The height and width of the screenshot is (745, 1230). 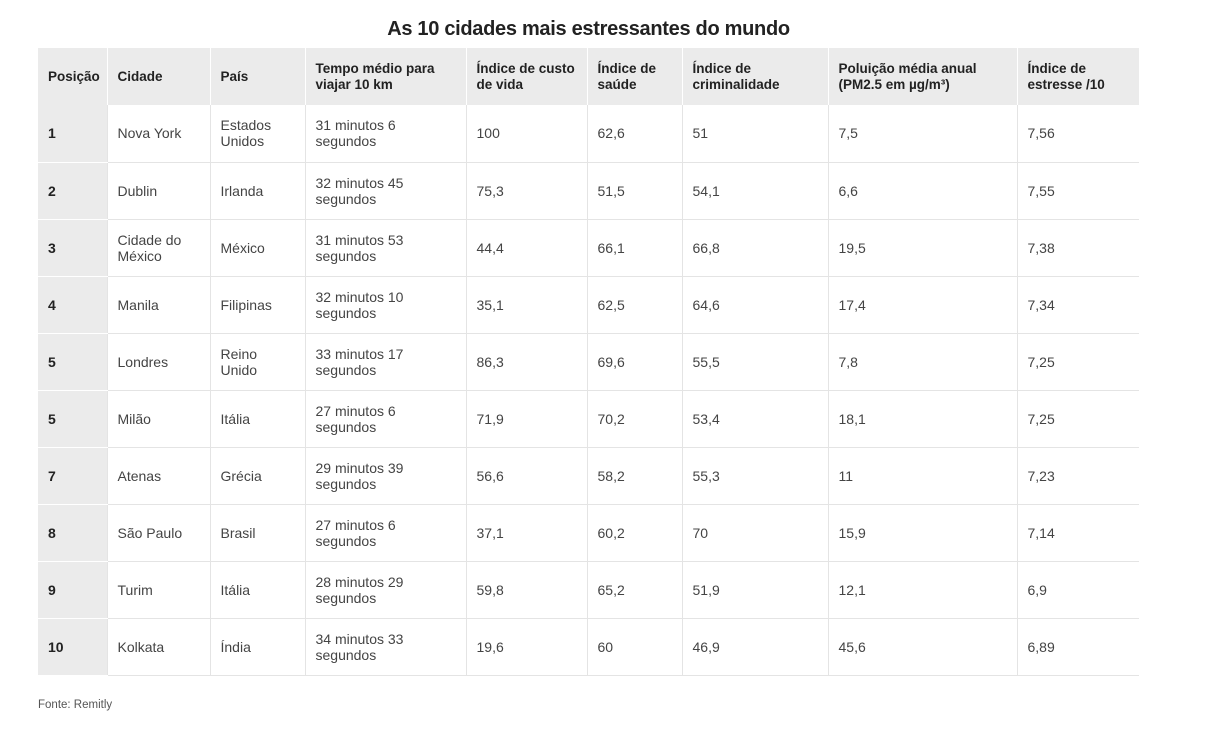 What do you see at coordinates (73, 647) in the screenshot?
I see `cell-position: 10` at bounding box center [73, 647].